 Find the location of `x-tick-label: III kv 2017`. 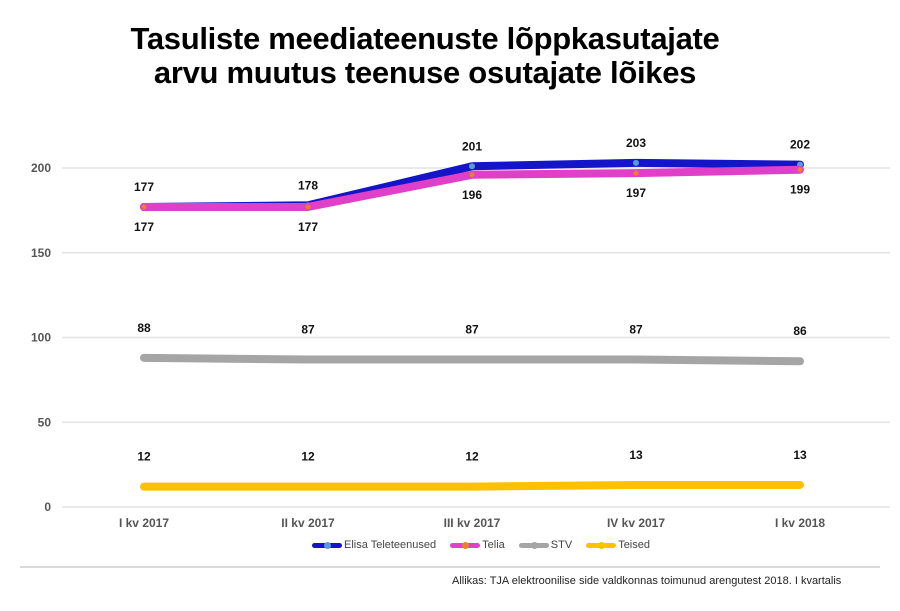

x-tick-label: III kv 2017 is located at coordinates (472, 523).